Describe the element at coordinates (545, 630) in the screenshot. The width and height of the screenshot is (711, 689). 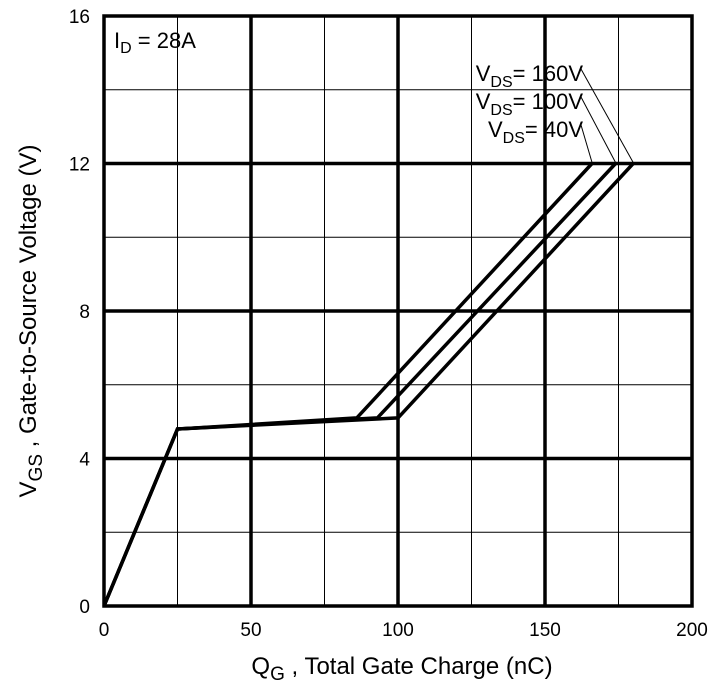
I see `x-tick-label-150: 150` at that location.